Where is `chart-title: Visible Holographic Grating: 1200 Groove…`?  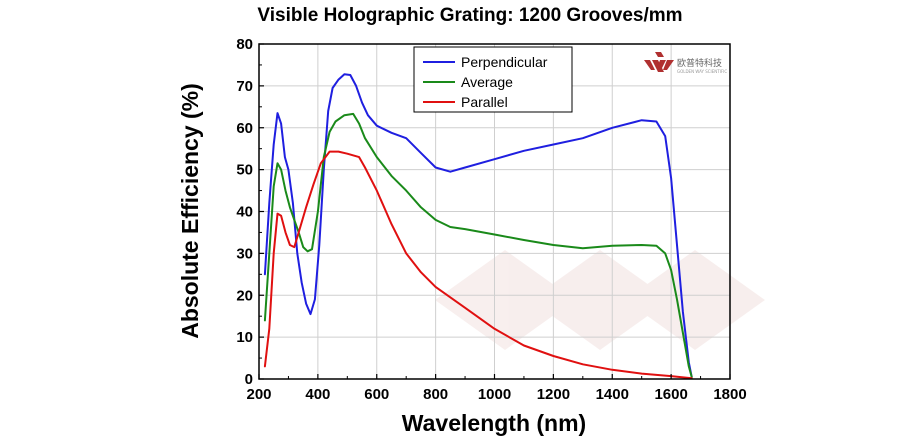 chart-title: Visible Holographic Grating: 1200 Groove… is located at coordinates (469, 15).